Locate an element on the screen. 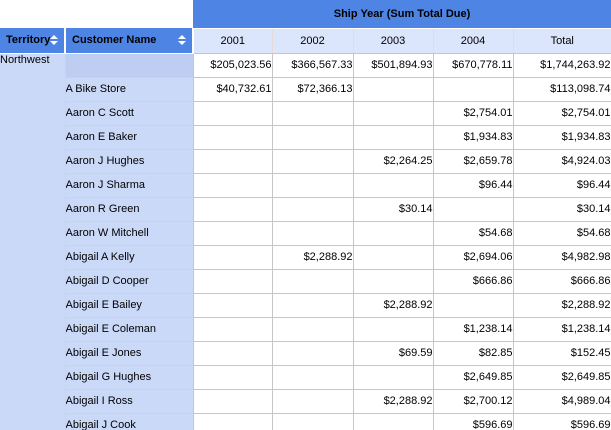  territory-cell: Northwest is located at coordinates (33, 241).